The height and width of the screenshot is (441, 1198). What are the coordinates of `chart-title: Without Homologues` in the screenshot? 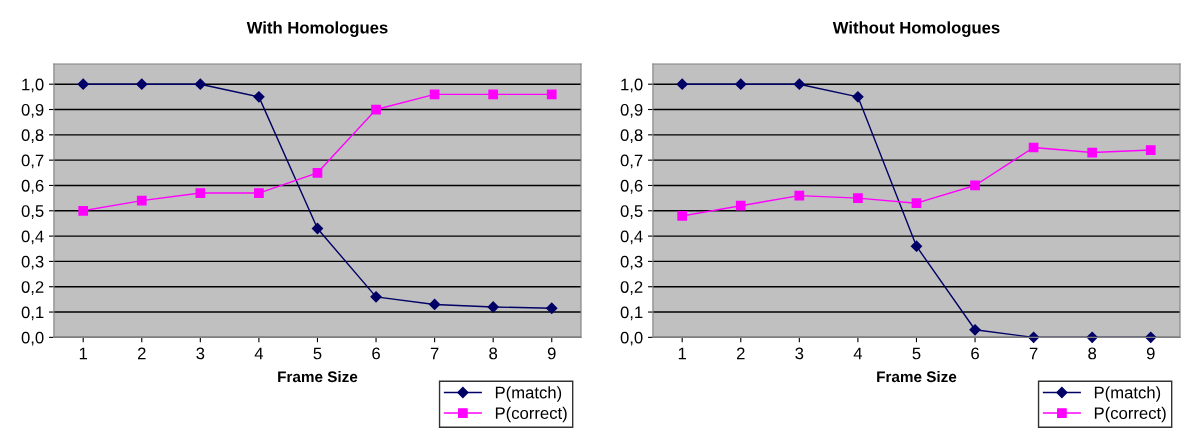 It's located at (916, 29).